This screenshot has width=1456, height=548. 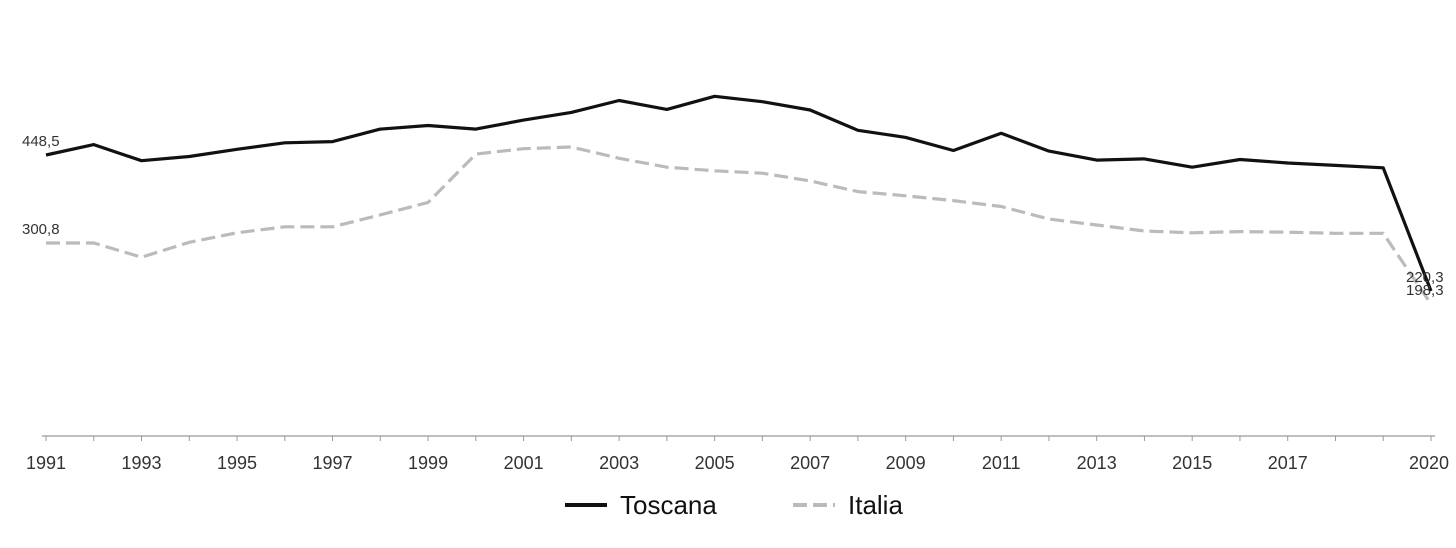 What do you see at coordinates (734, 505) in the screenshot?
I see `legend: Toscana Italia` at bounding box center [734, 505].